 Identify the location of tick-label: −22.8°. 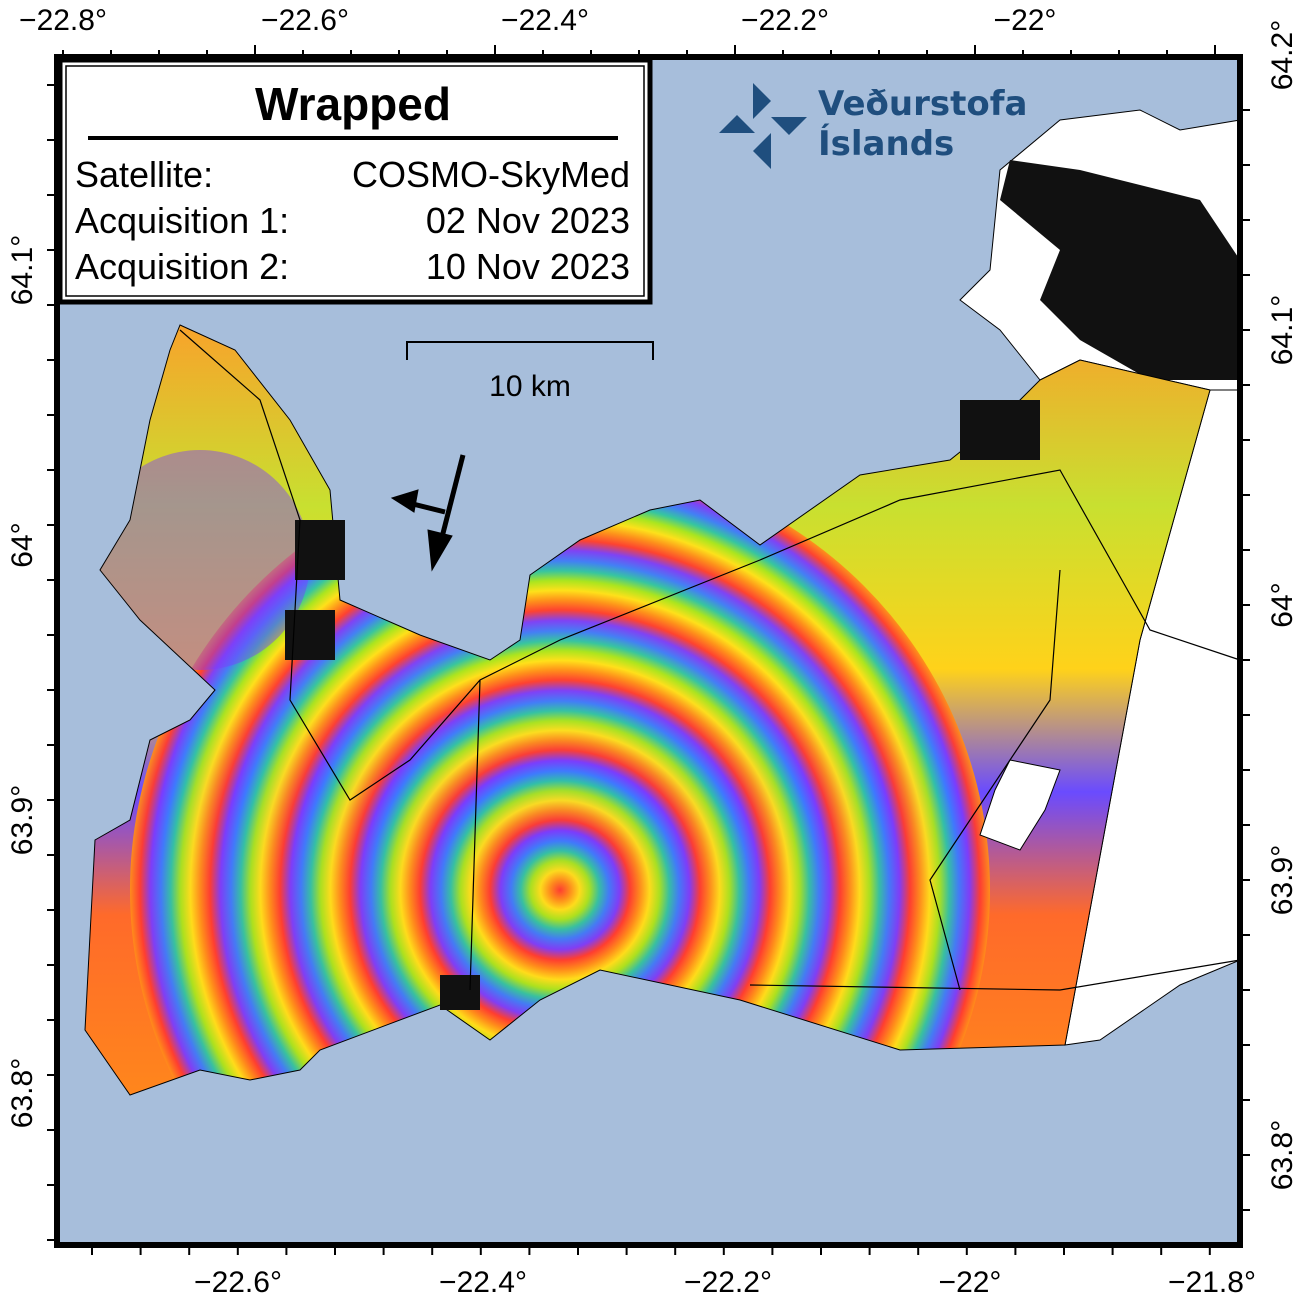
(63, 20).